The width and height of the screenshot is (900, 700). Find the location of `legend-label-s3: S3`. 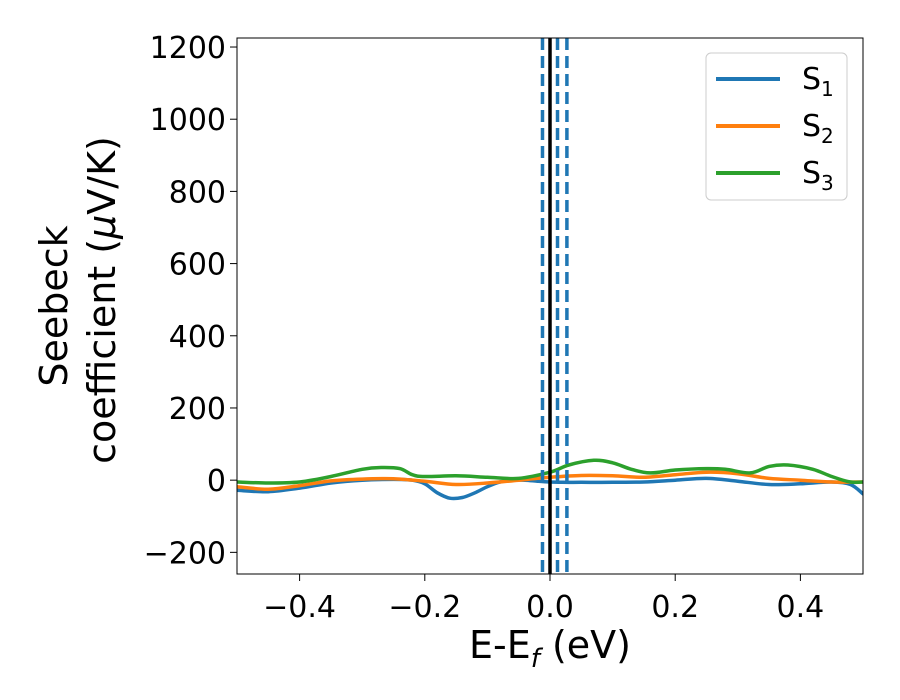

legend-label-s3: S3 is located at coordinates (818, 175).